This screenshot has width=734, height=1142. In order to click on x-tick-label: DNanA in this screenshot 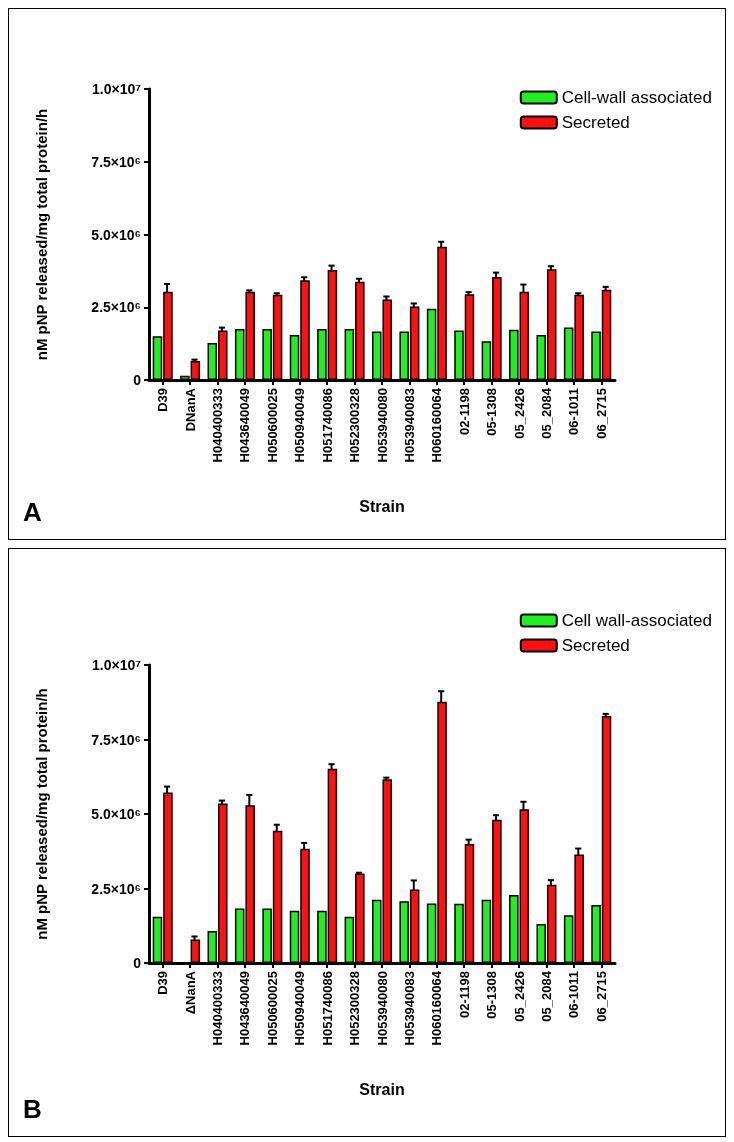, I will do `click(190, 409)`.